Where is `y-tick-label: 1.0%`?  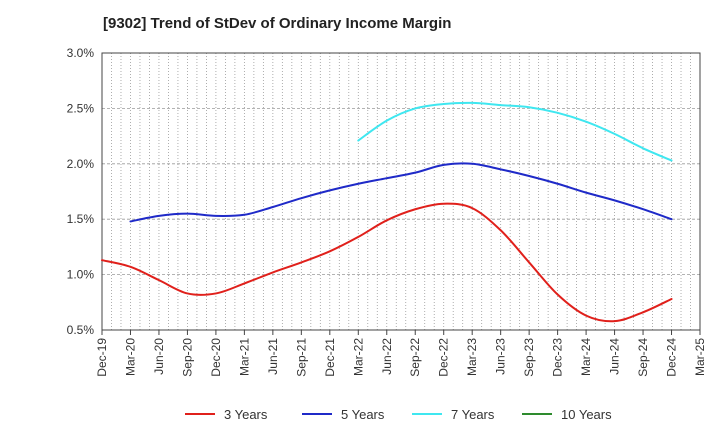
y-tick-label: 1.0% is located at coordinates (81, 275).